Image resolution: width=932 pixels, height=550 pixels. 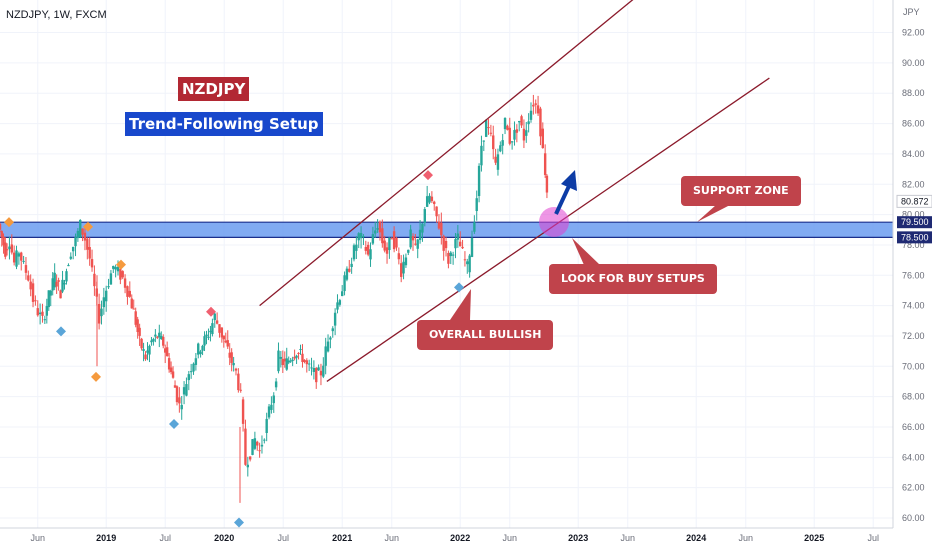 I want to click on look-callout-pointer, so click(x=586, y=251).